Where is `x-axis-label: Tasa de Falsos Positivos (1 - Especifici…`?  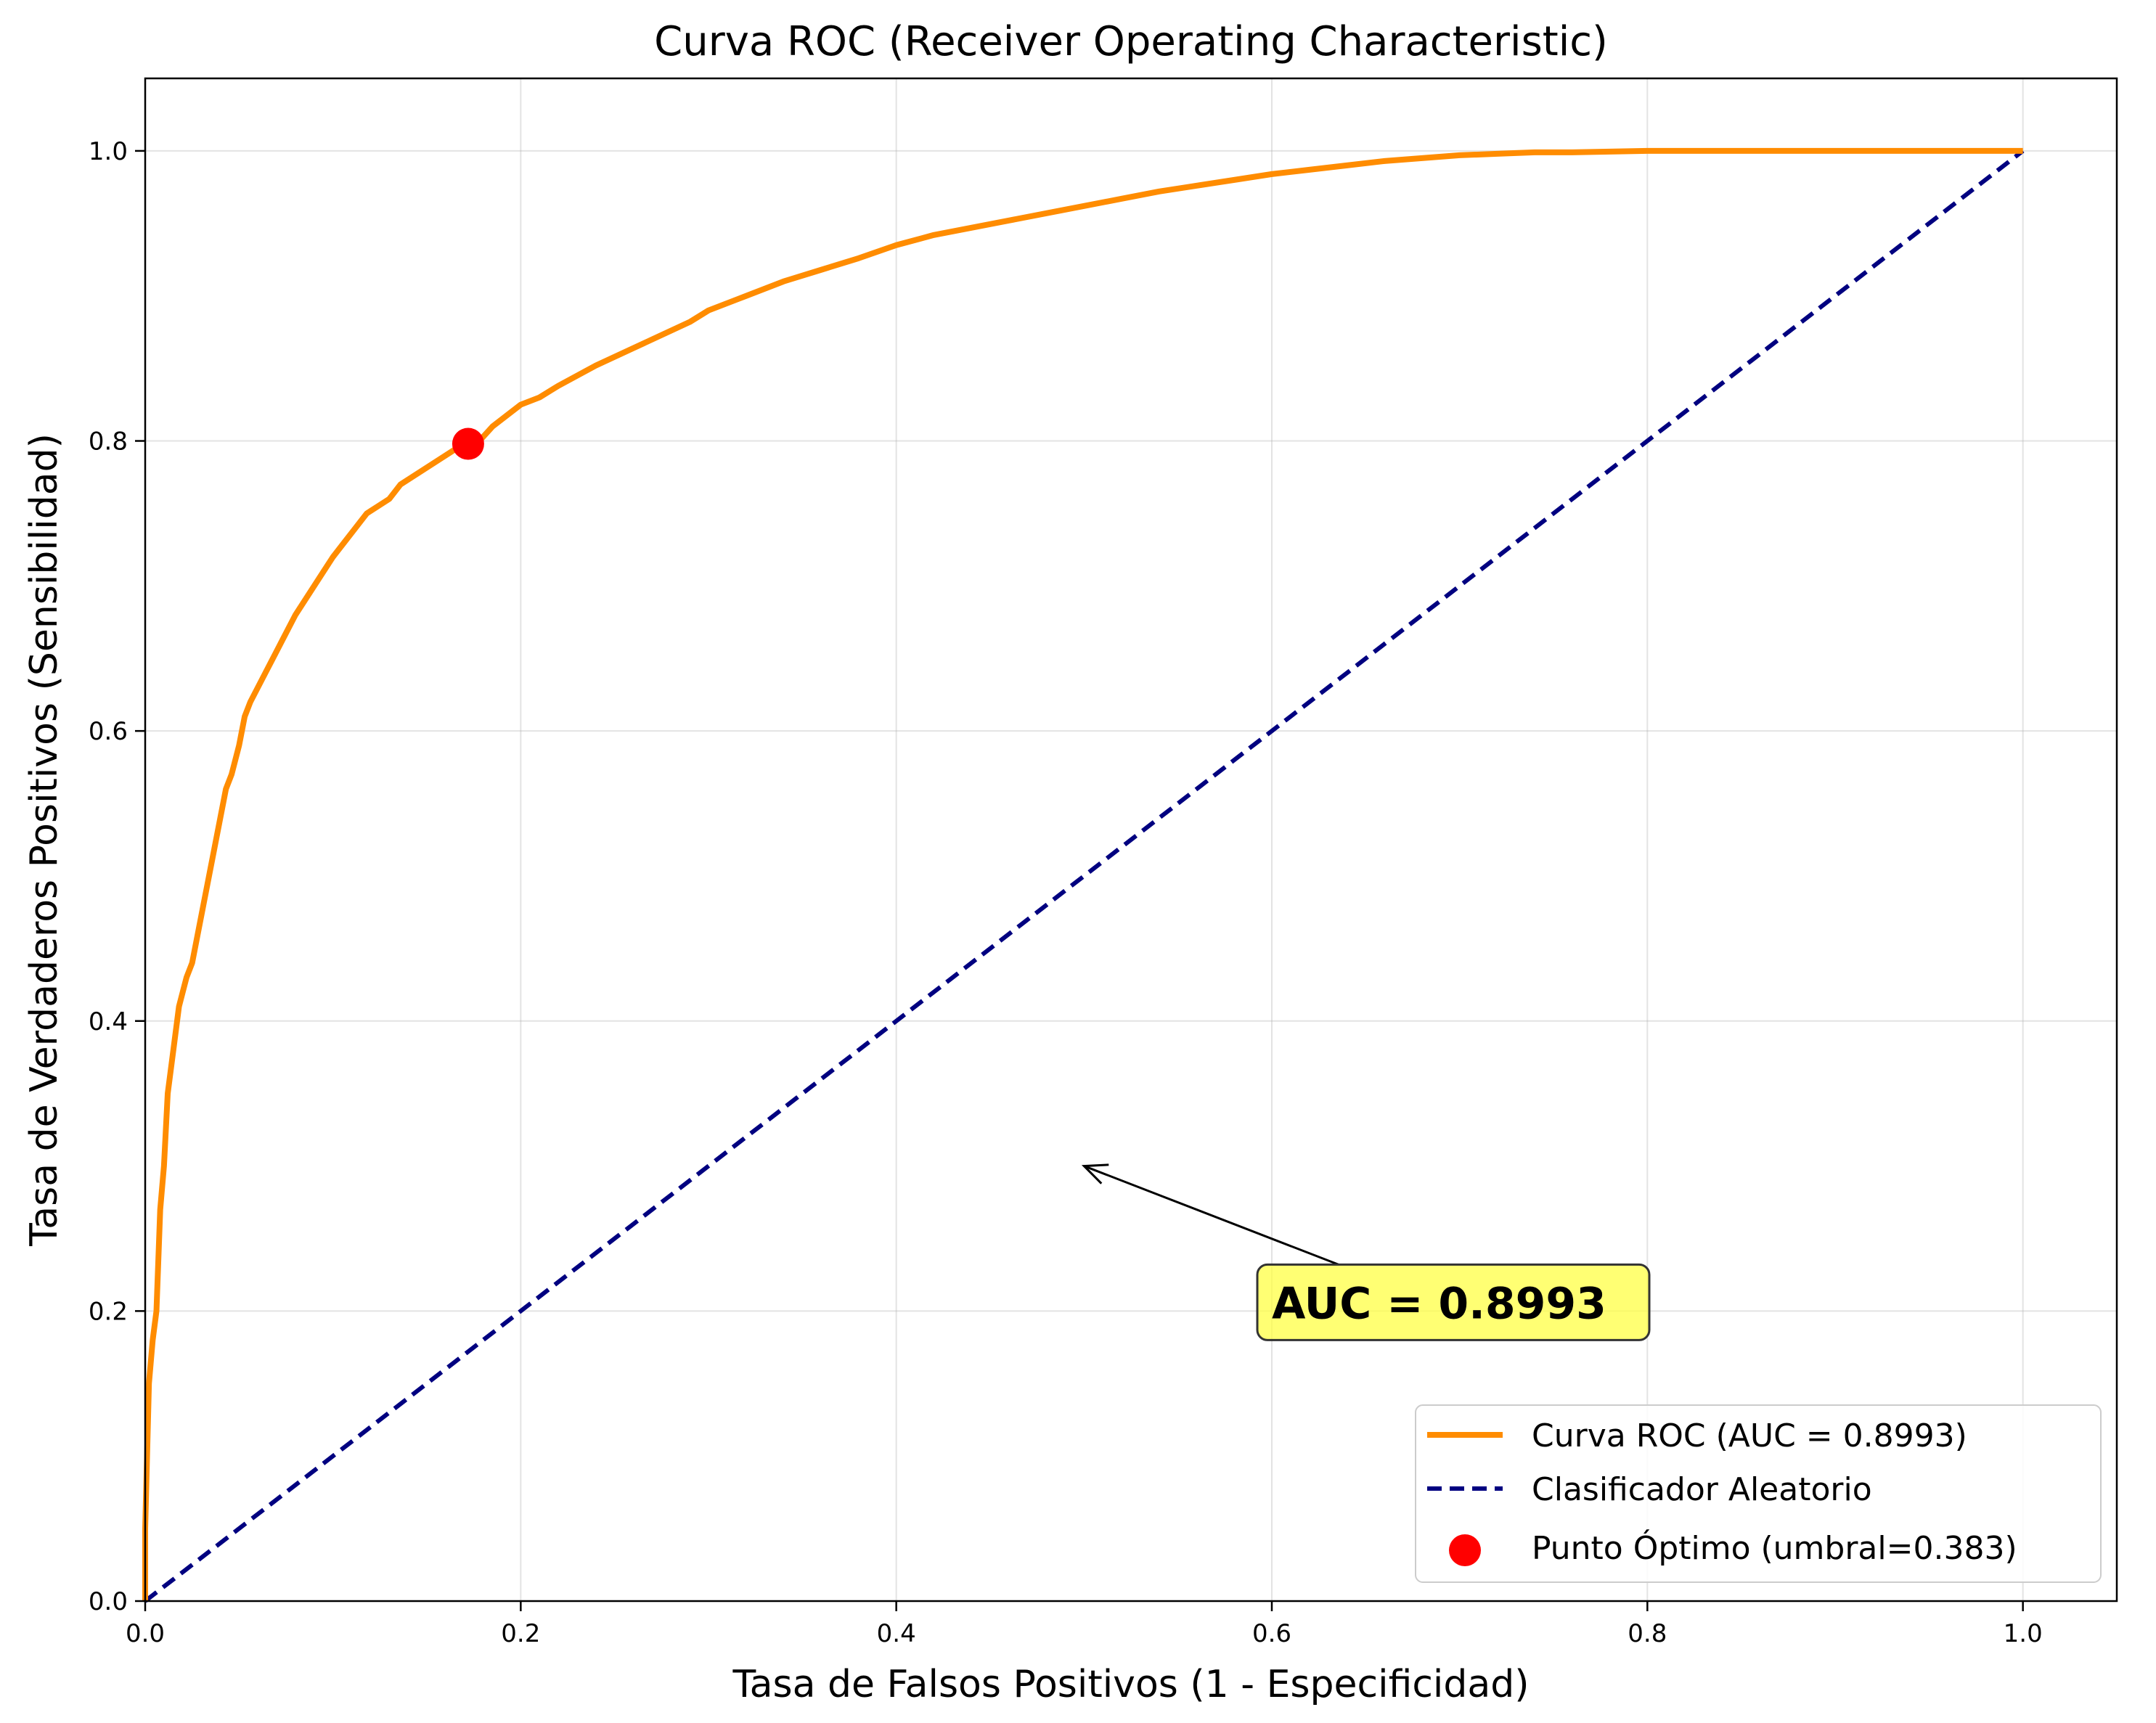 x-axis-label: Tasa de Falsos Positivos (1 - Especifici… is located at coordinates (1131, 1684).